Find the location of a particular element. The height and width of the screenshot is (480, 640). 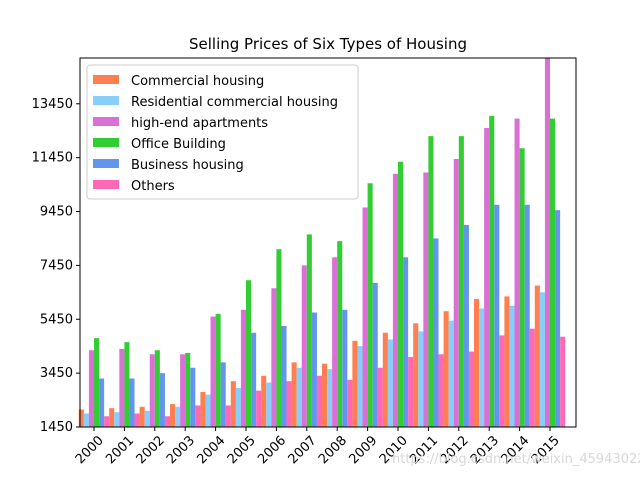

bar-commercial-housing-2002 is located at coordinates (142, 416).